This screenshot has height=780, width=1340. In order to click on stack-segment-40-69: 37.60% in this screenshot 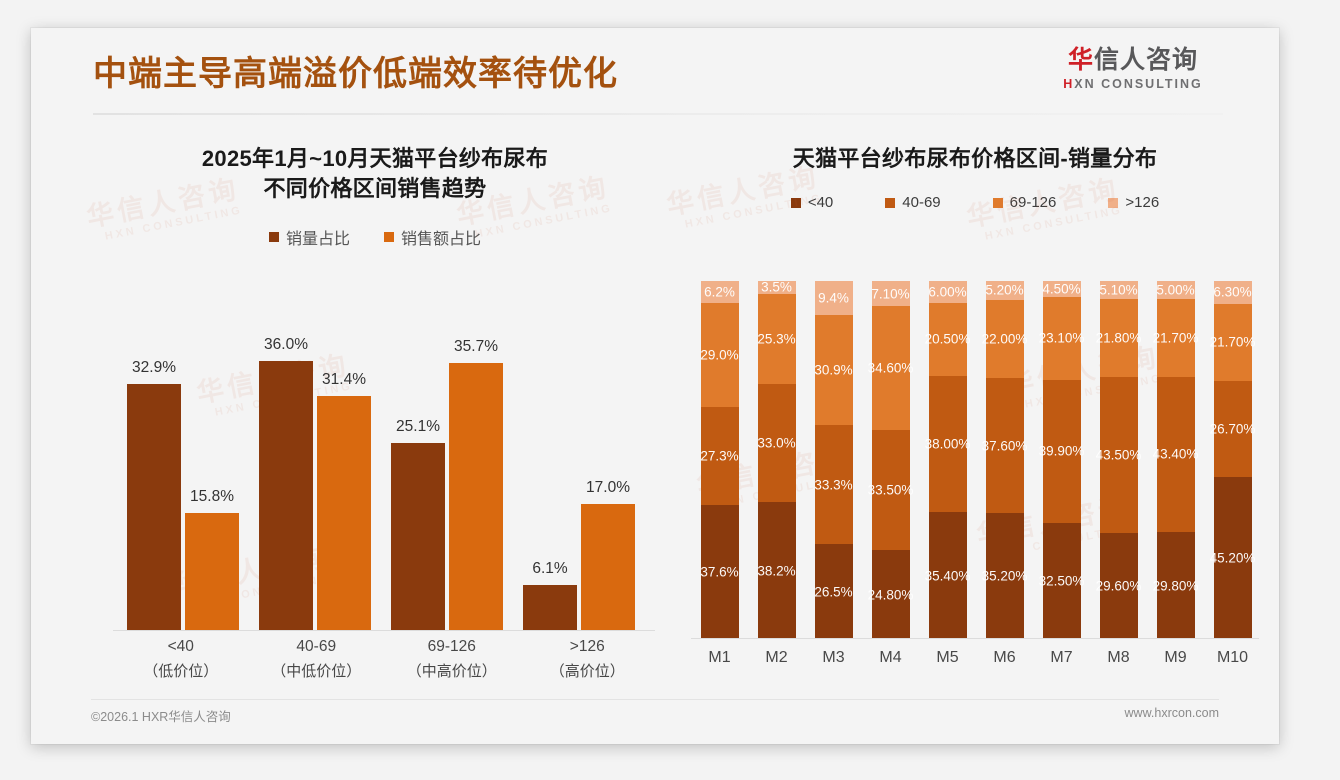, I will do `click(1004, 445)`.